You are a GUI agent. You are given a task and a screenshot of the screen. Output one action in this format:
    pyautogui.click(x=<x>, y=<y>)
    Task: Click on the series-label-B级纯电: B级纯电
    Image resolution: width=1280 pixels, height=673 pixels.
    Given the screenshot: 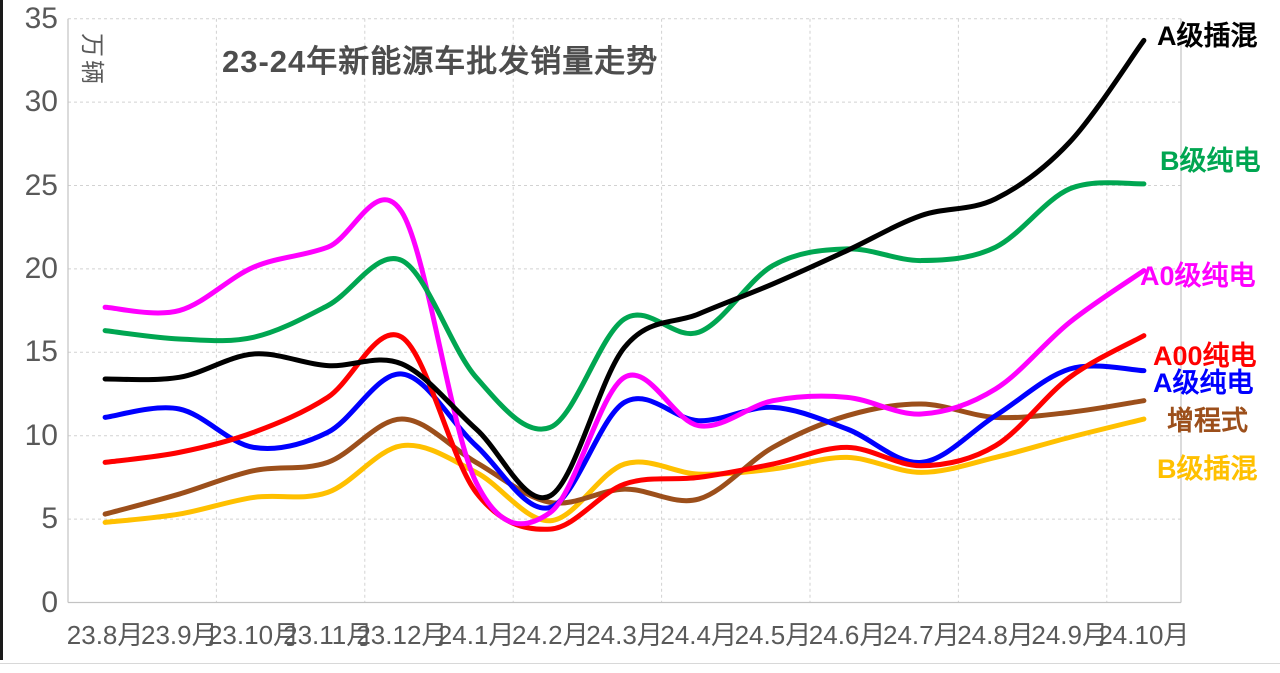 What is the action you would take?
    pyautogui.click(x=1210, y=161)
    